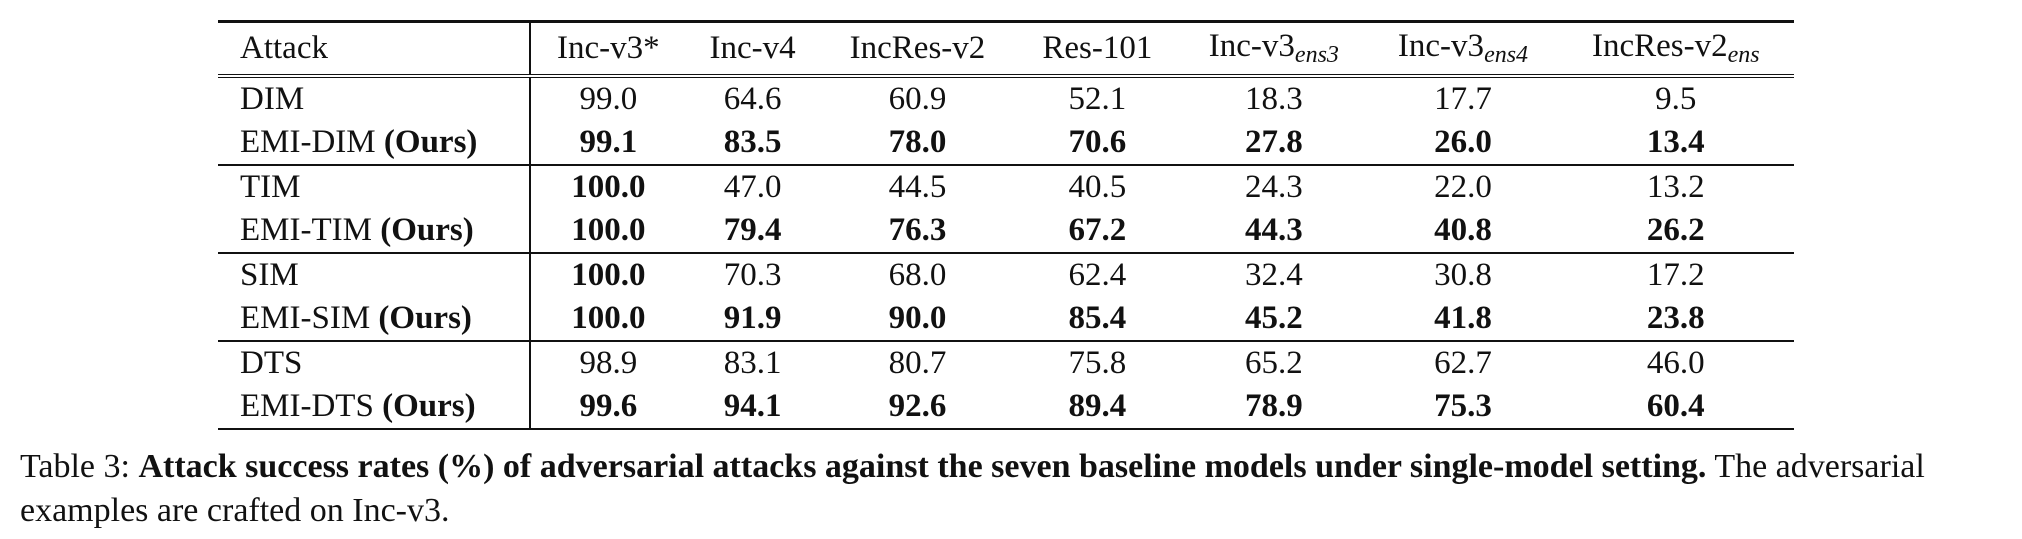 This screenshot has height=539, width=2022. What do you see at coordinates (608, 99) in the screenshot?
I see `value-cell: 99.0` at bounding box center [608, 99].